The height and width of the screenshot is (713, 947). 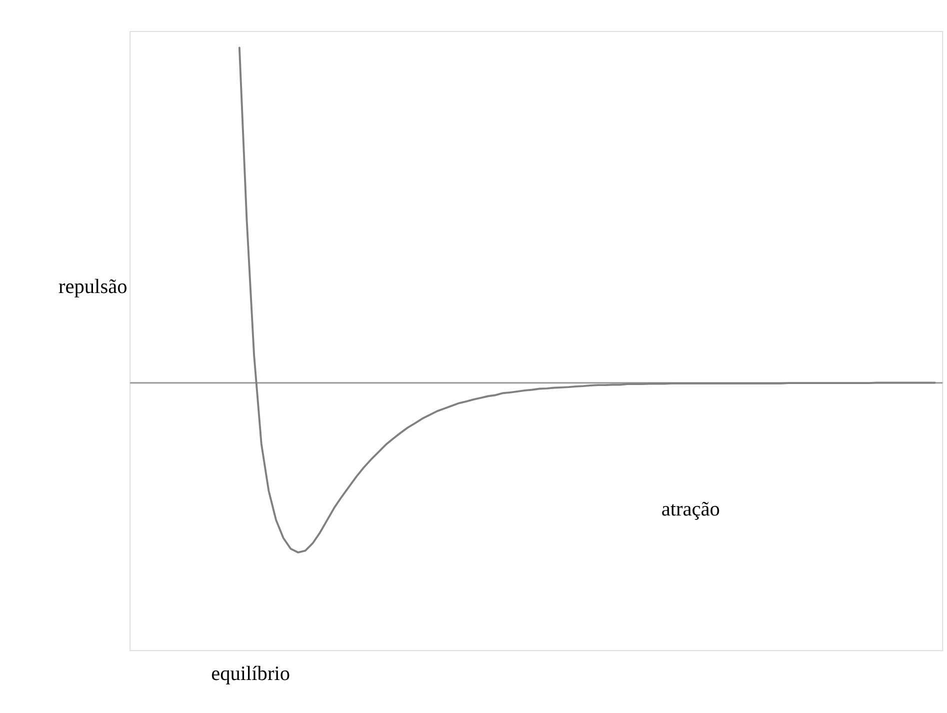 I want to click on text: repulsão, so click(x=93, y=287).